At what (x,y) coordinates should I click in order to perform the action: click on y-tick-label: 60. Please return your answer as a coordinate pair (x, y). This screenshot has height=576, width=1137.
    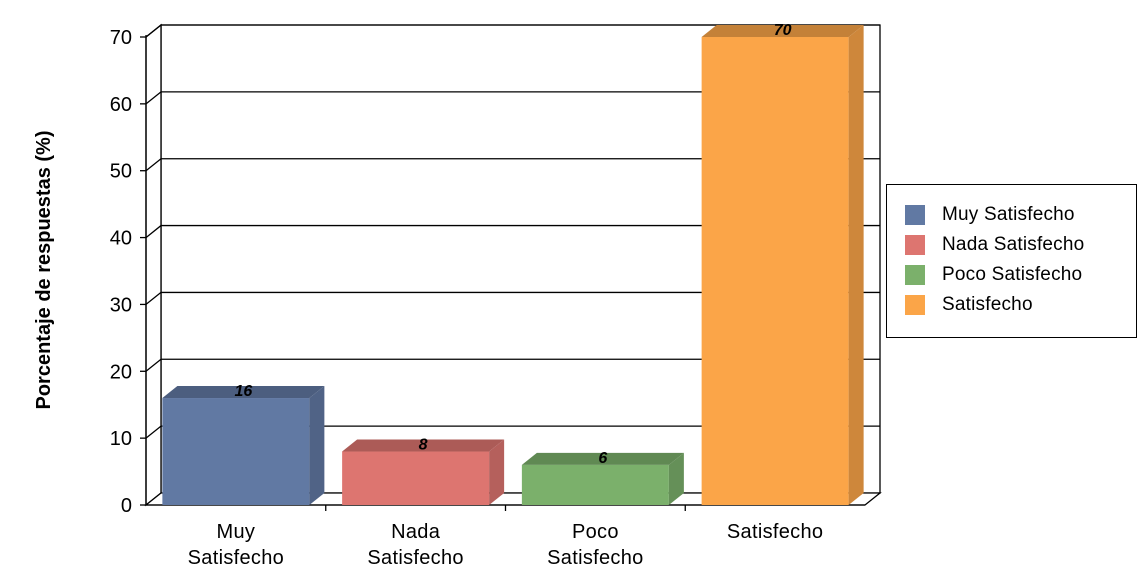
    Looking at the image, I should click on (121, 105).